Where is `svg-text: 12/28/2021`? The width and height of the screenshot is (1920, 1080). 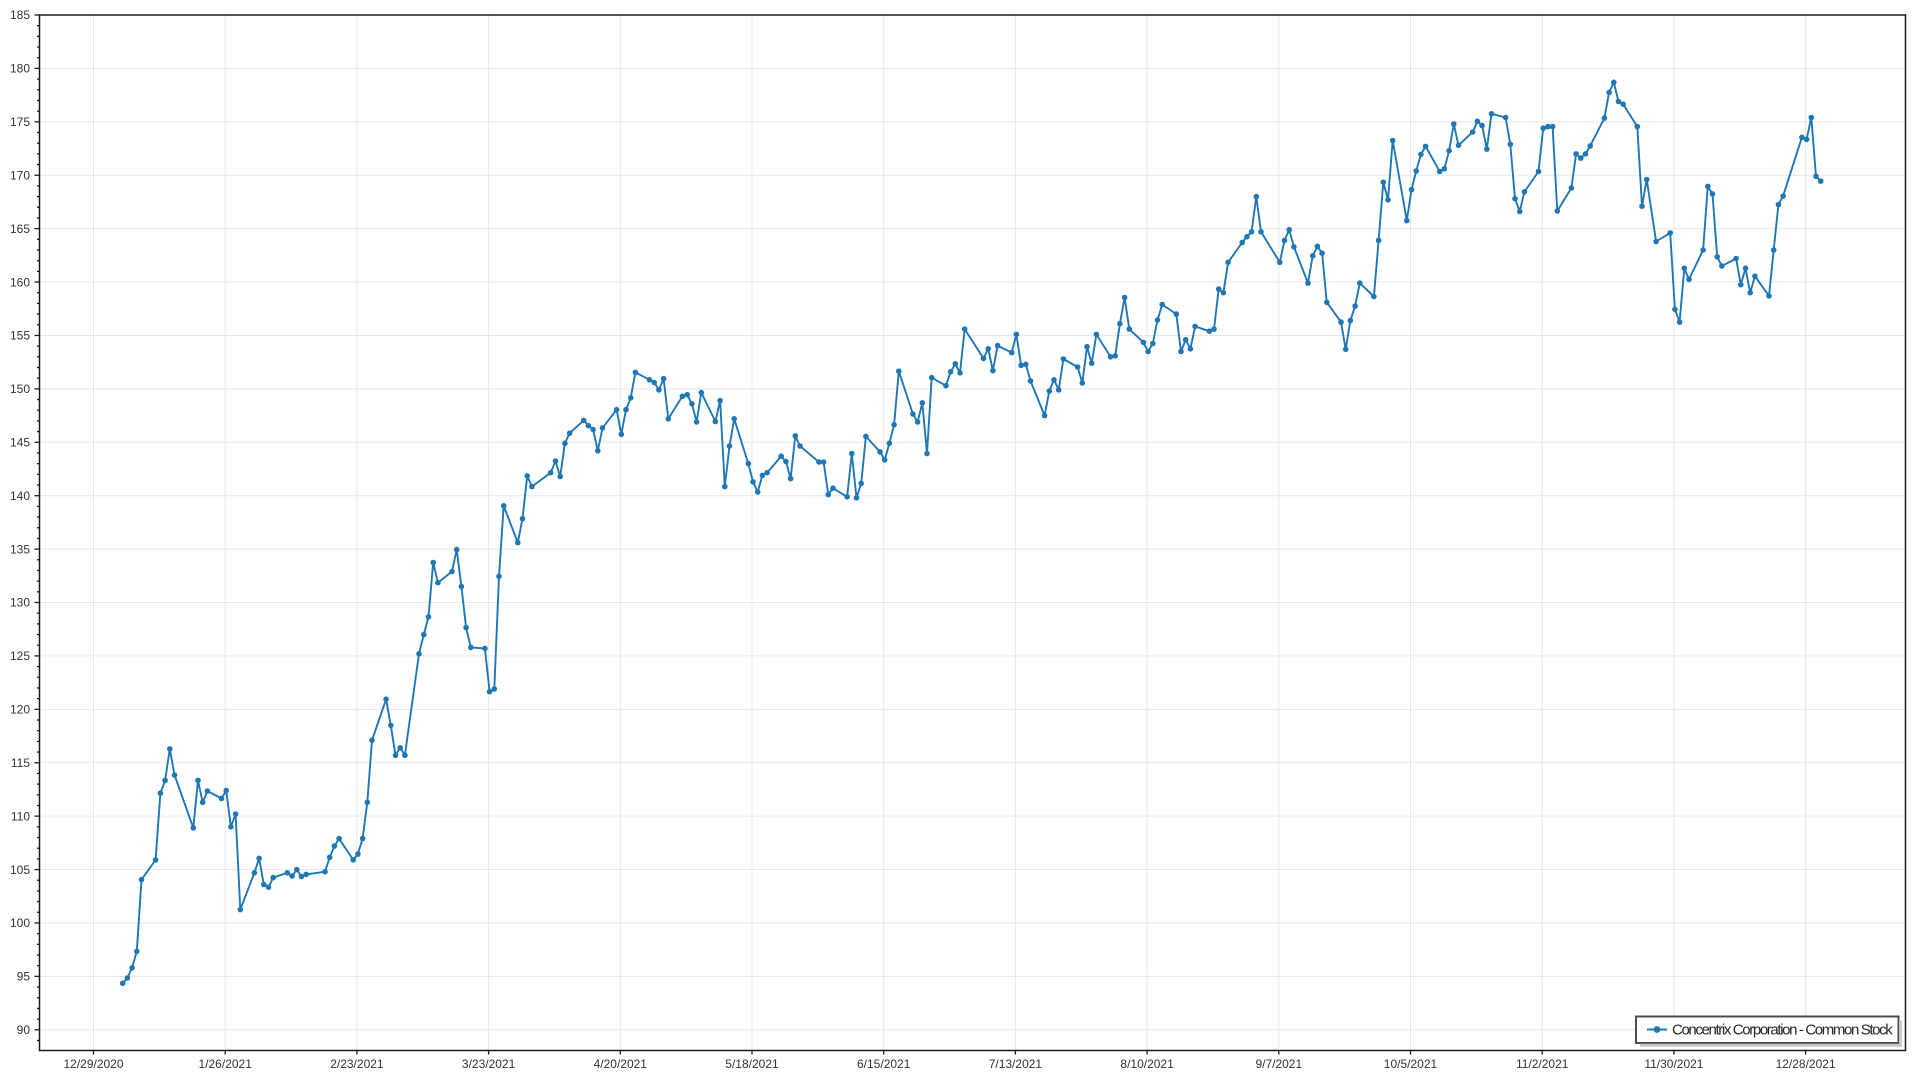 svg-text: 12/28/2021 is located at coordinates (1806, 1064).